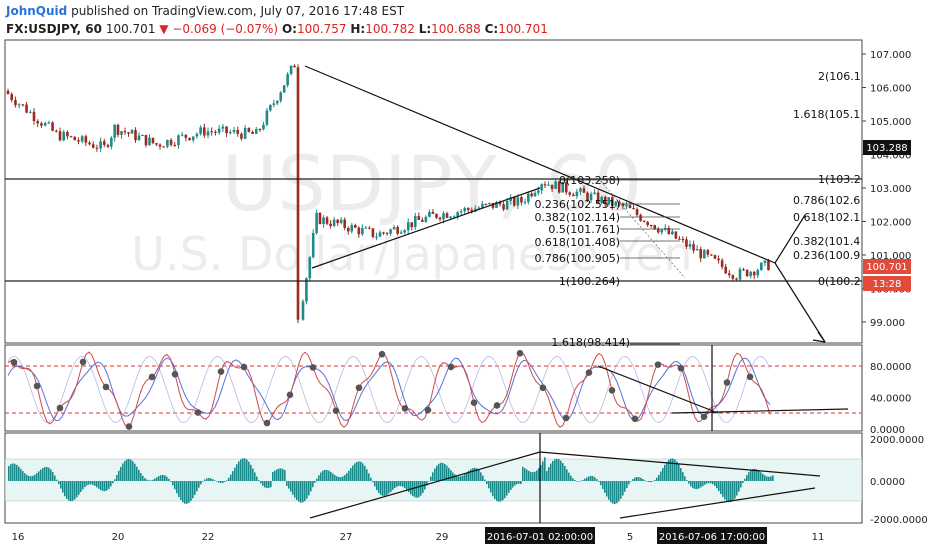 This screenshot has height=550, width=932. Describe the element at coordinates (425, 485) in the screenshot. I see `hist-trendline-lower` at that location.